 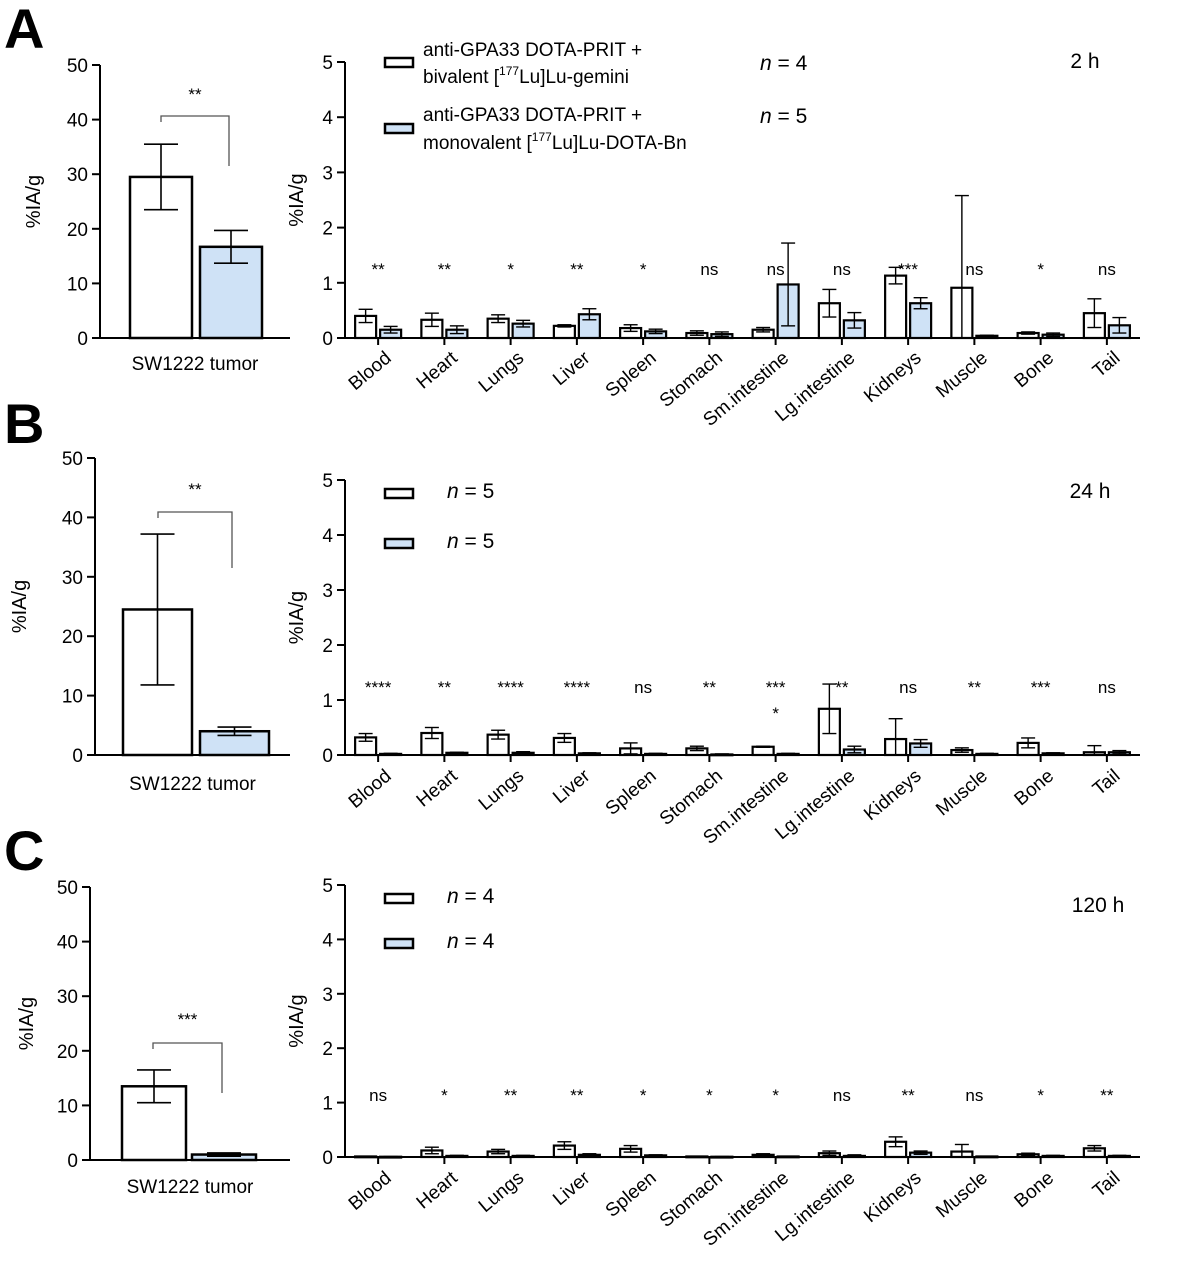 What do you see at coordinates (1090, 491) in the screenshot?
I see `time-label: 24 h` at bounding box center [1090, 491].